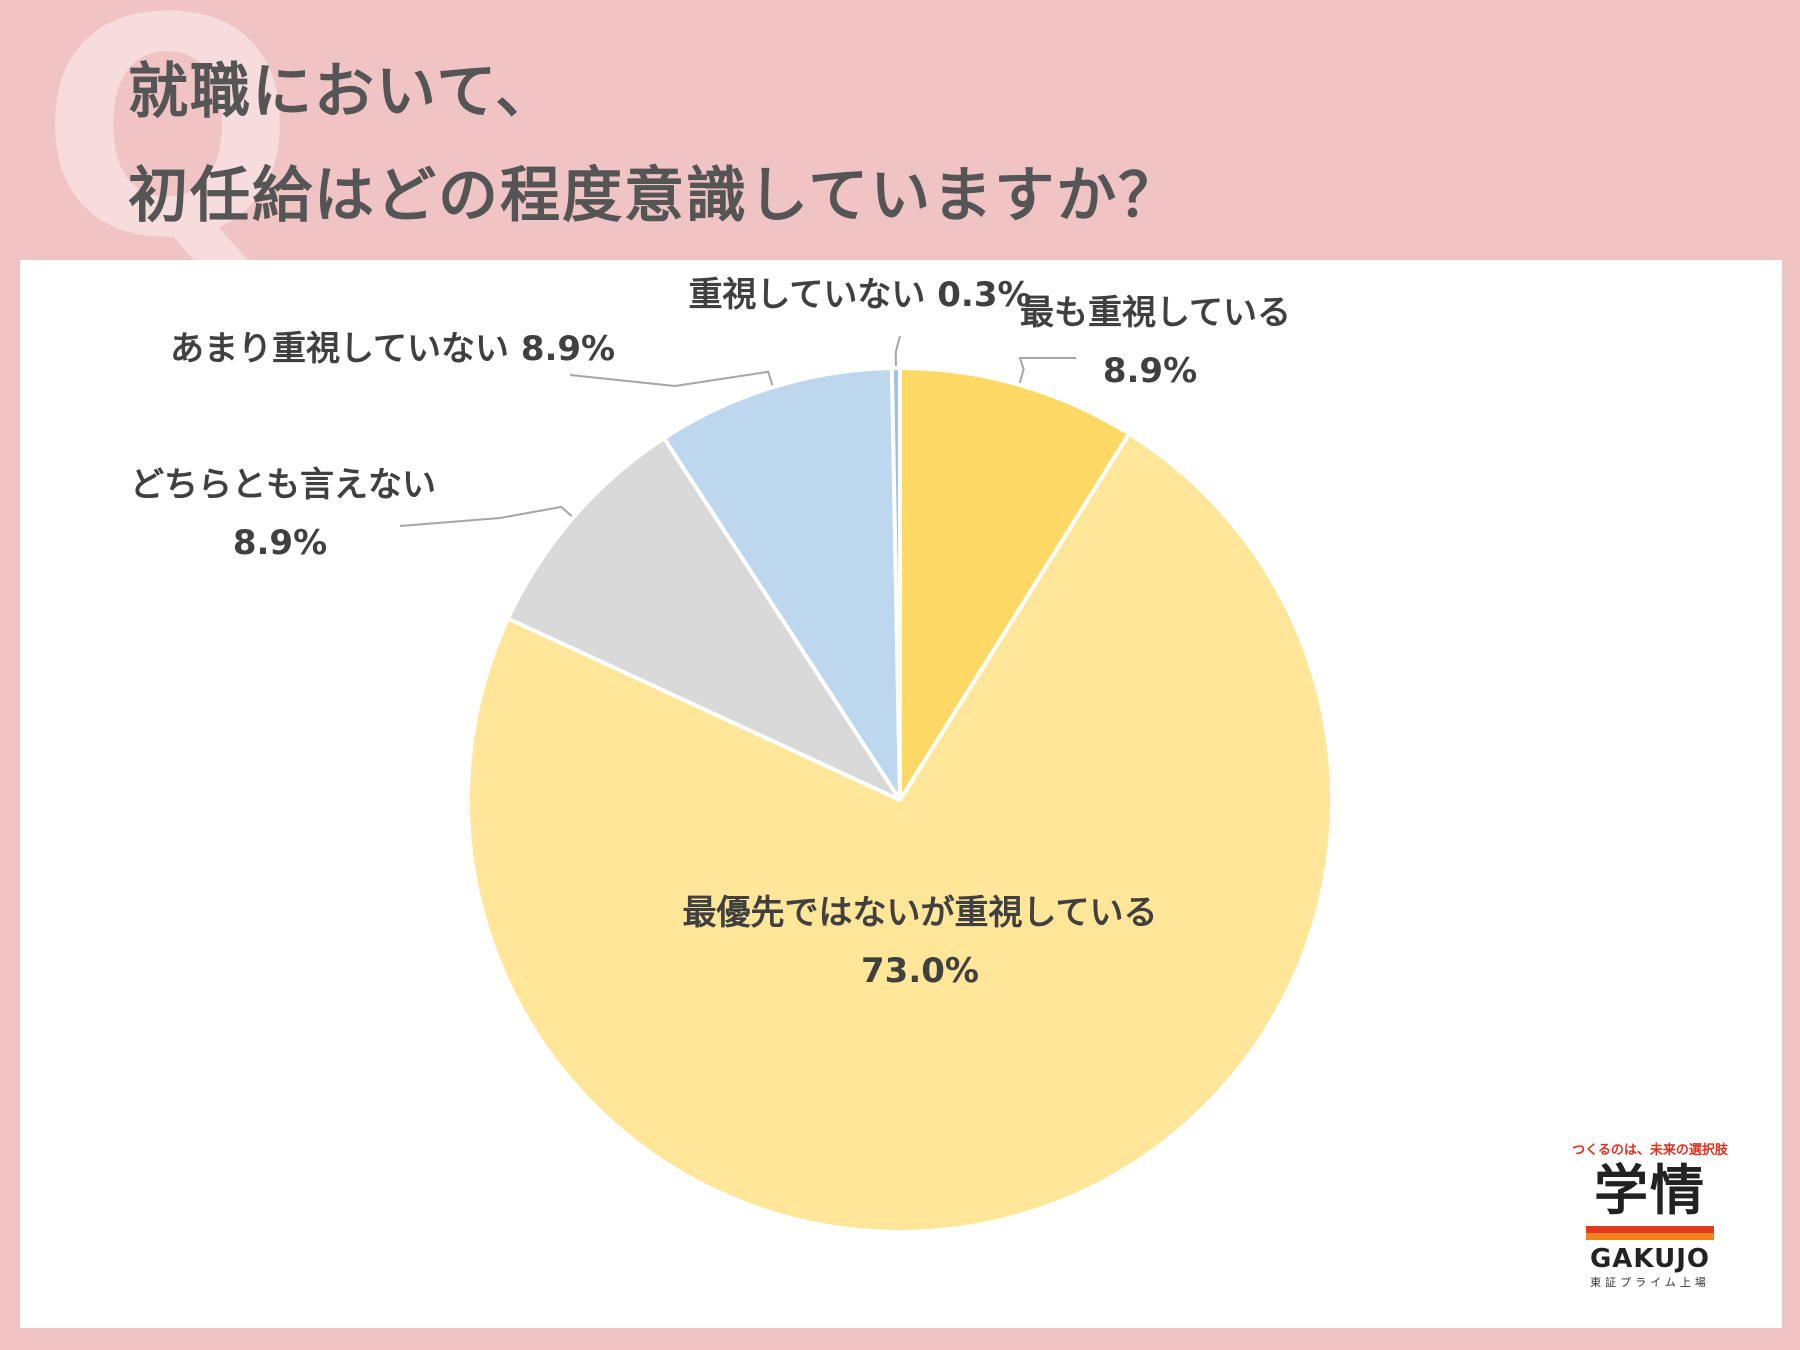  I want to click on page-title: 就職において、 初任給はどの程度意識していますか？, so click(654, 144).